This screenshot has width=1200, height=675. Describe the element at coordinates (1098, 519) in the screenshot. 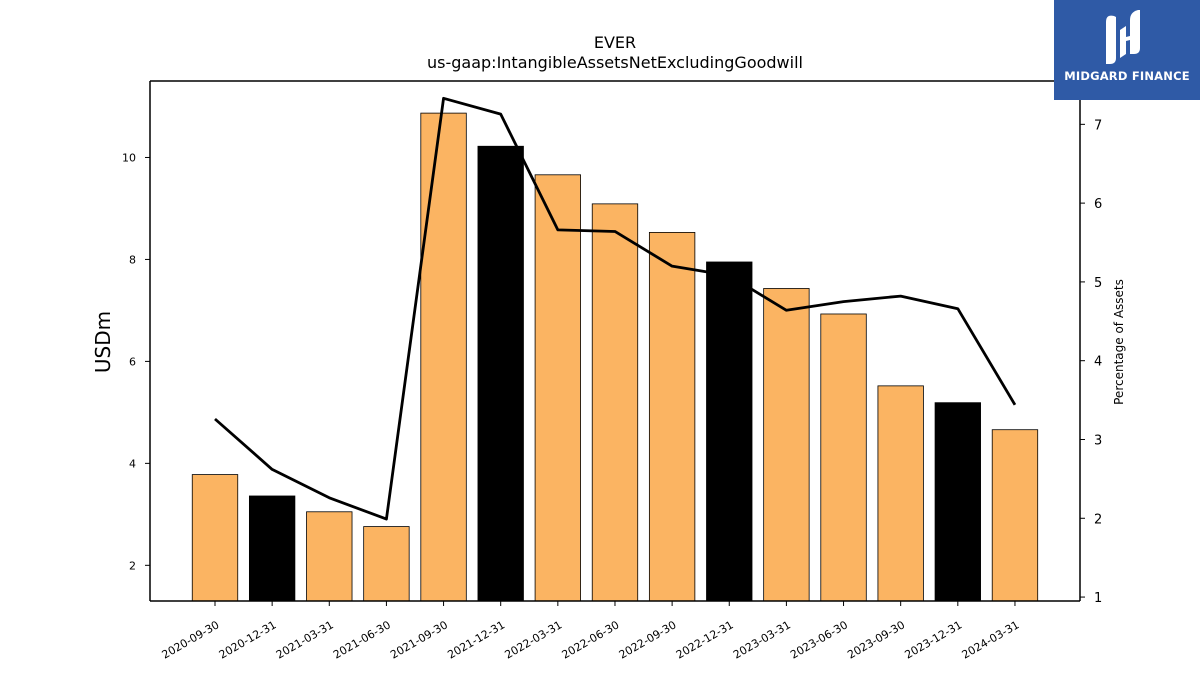

I see `y2-tick-label: 2` at that location.